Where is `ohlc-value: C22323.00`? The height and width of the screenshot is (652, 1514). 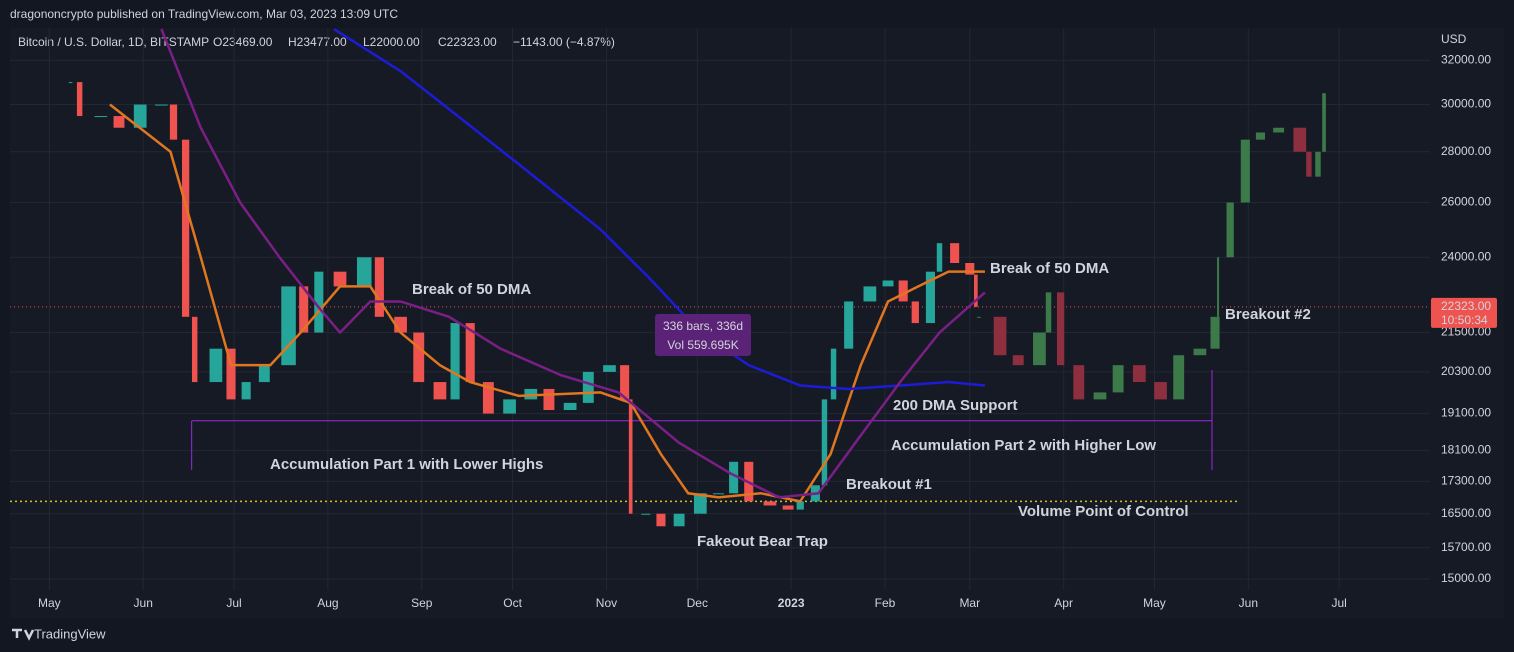 ohlc-value: C22323.00 is located at coordinates (467, 42).